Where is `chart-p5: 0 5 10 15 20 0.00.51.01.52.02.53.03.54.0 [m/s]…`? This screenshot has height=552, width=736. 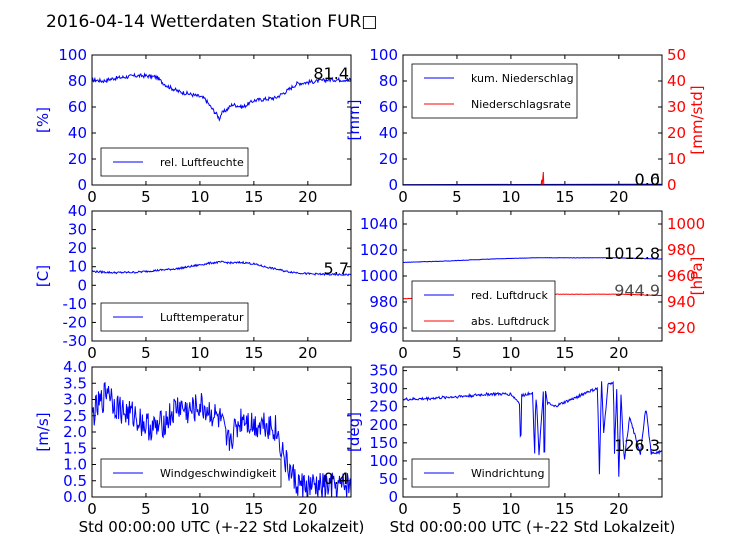 chart-p5: 0 5 10 15 20 0.00.51.01.52.02.53.03.54.0 [m/s]… is located at coordinates (199, 447).